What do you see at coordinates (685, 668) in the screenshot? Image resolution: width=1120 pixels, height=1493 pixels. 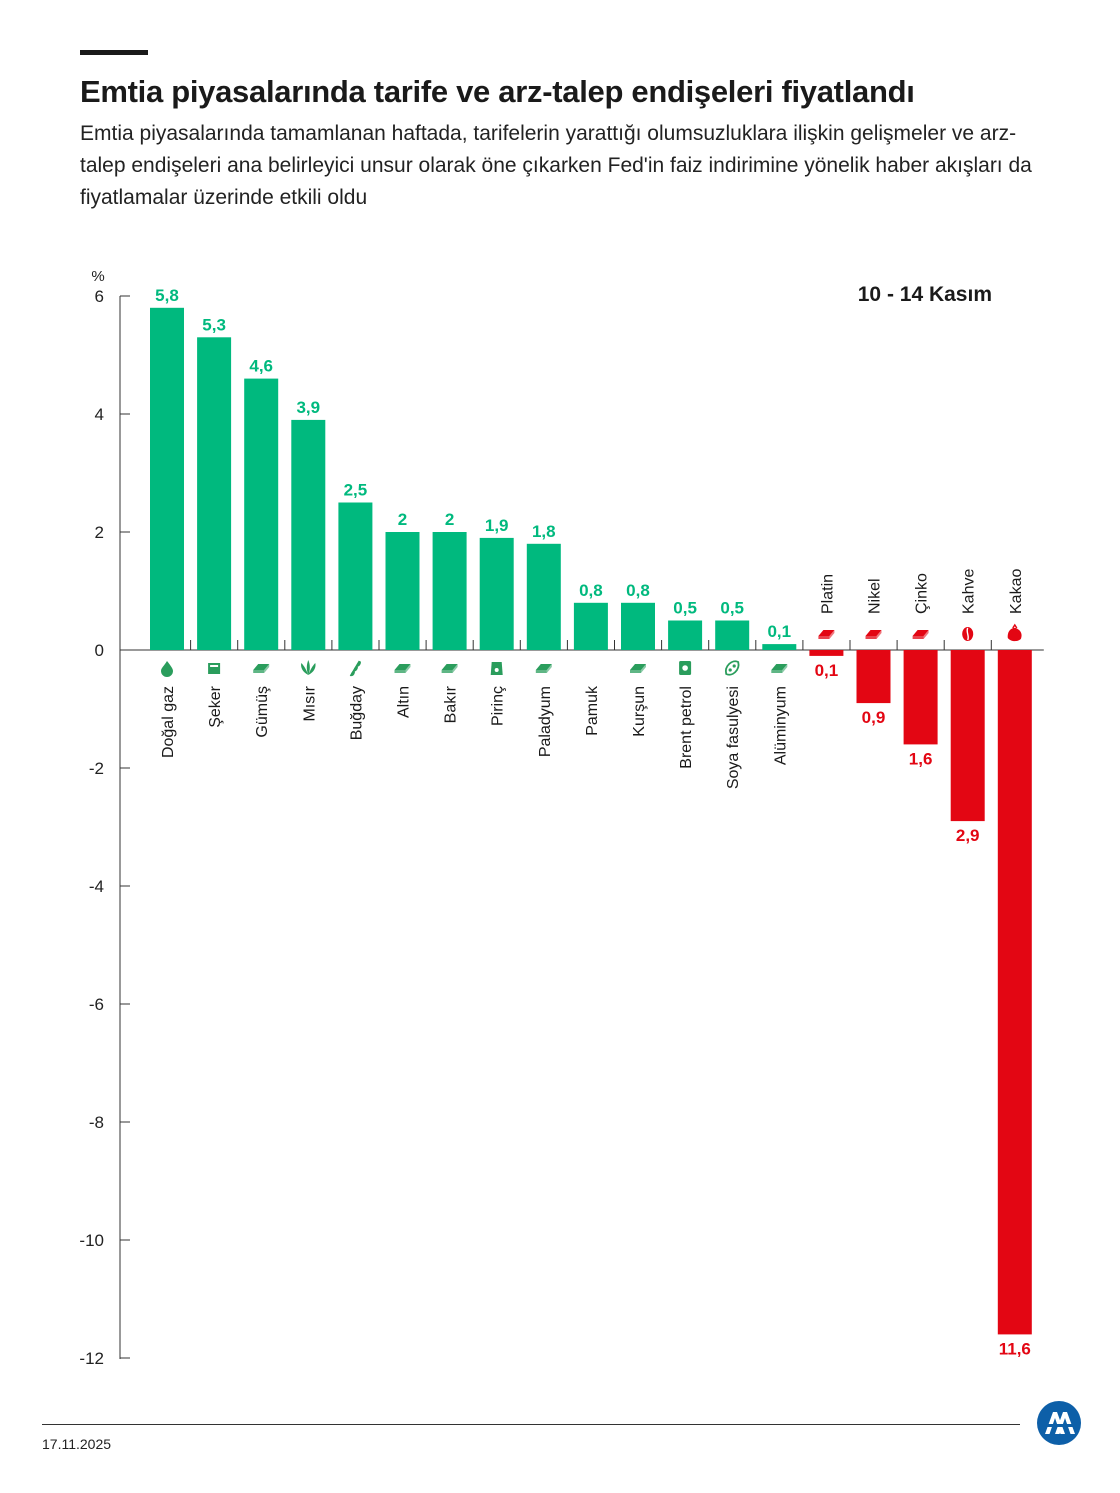 I see `oil-barrel-icon` at bounding box center [685, 668].